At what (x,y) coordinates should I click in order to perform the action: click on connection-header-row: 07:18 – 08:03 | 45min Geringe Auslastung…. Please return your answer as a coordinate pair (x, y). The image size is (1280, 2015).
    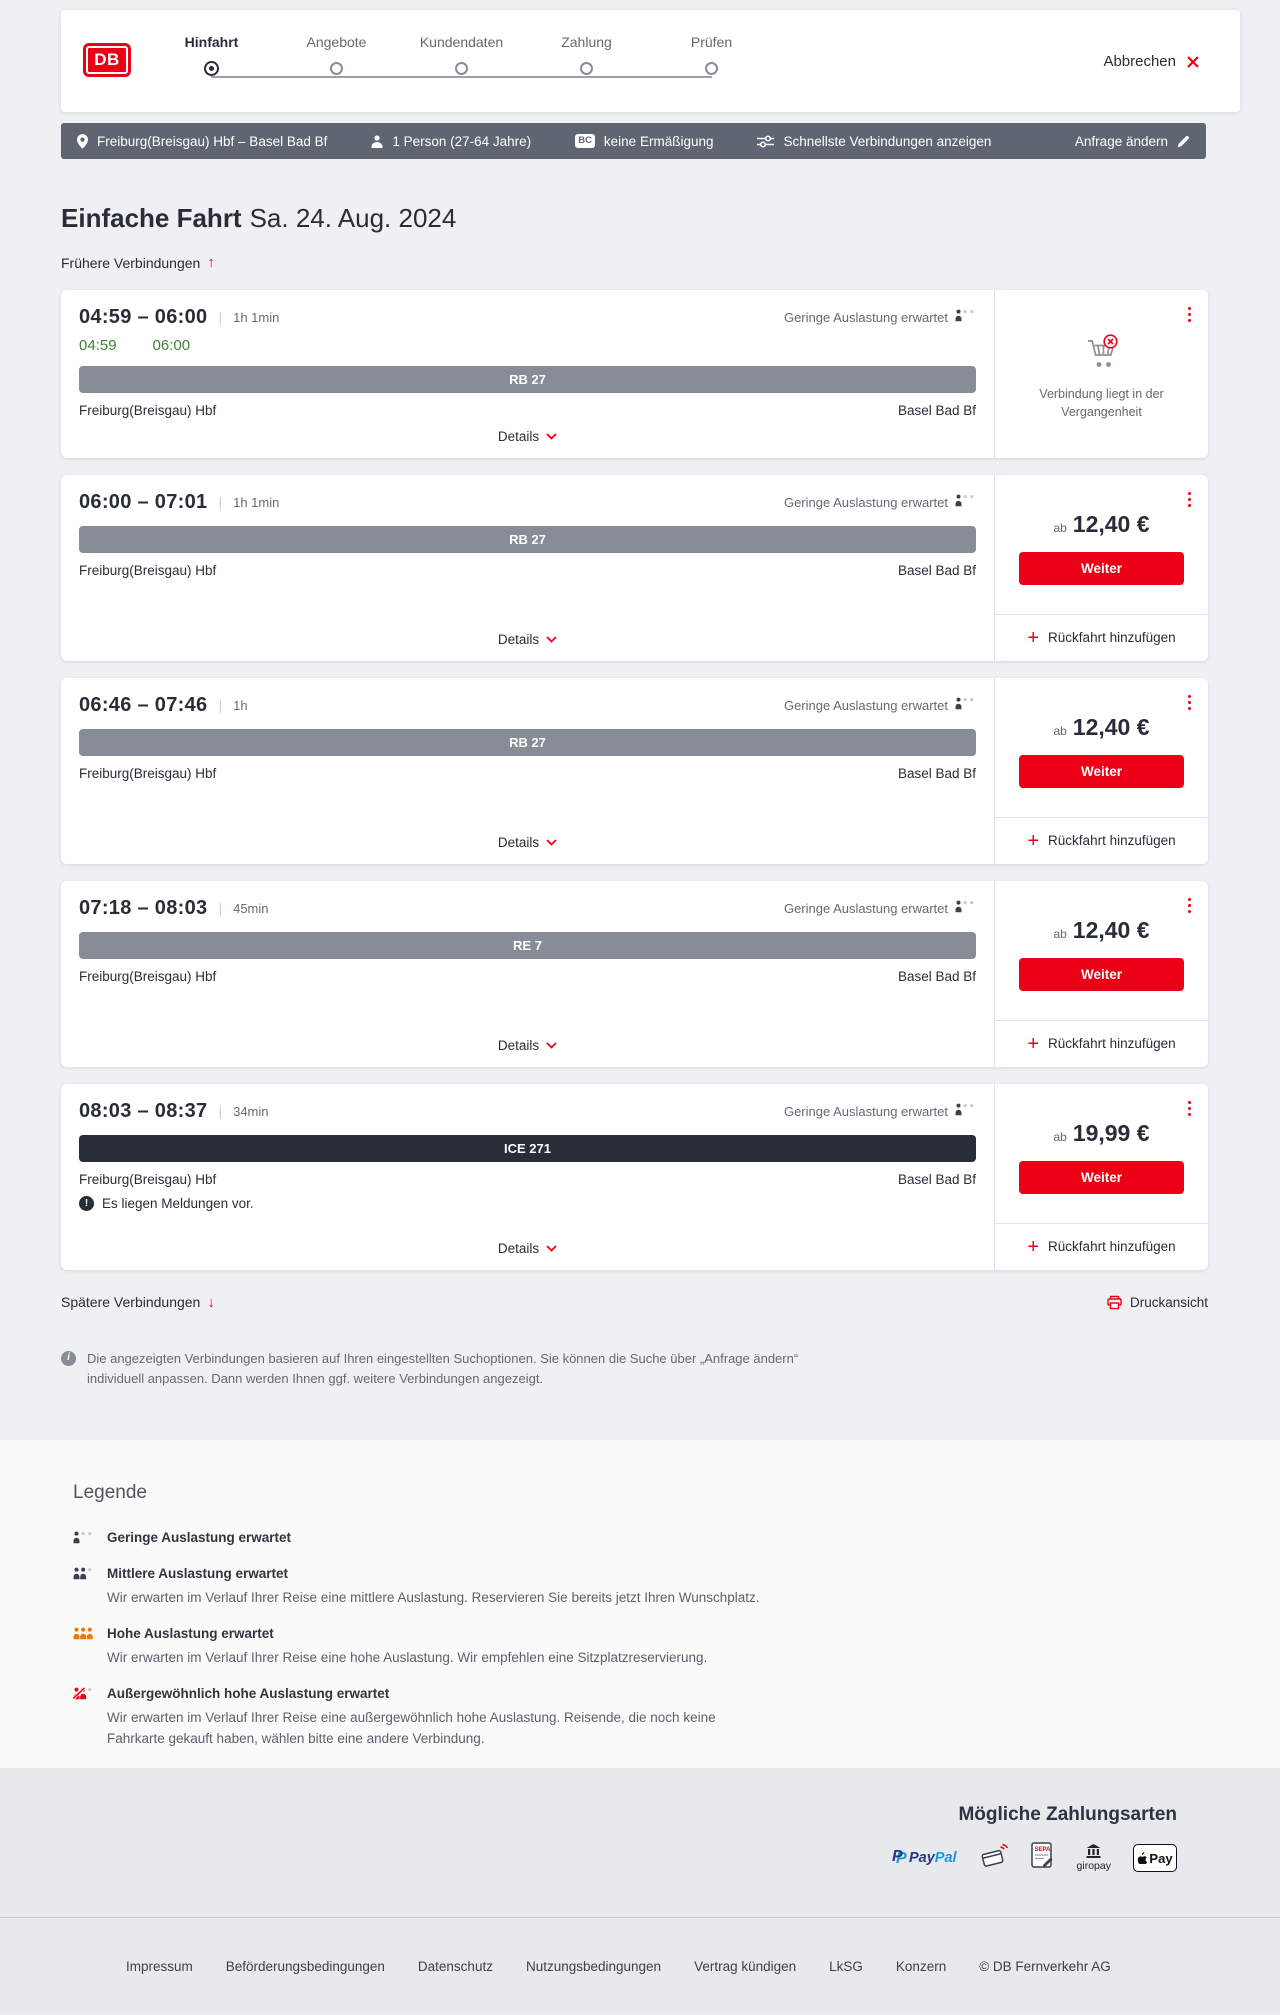
    Looking at the image, I should click on (527, 908).